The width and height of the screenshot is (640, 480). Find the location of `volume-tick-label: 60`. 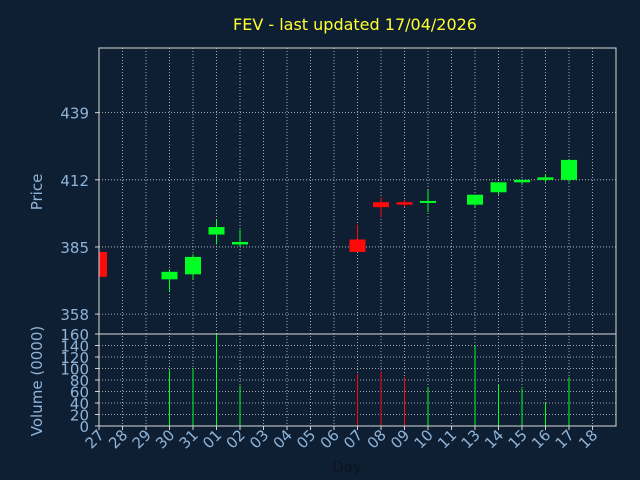

volume-tick-label: 60 is located at coordinates (79, 393).